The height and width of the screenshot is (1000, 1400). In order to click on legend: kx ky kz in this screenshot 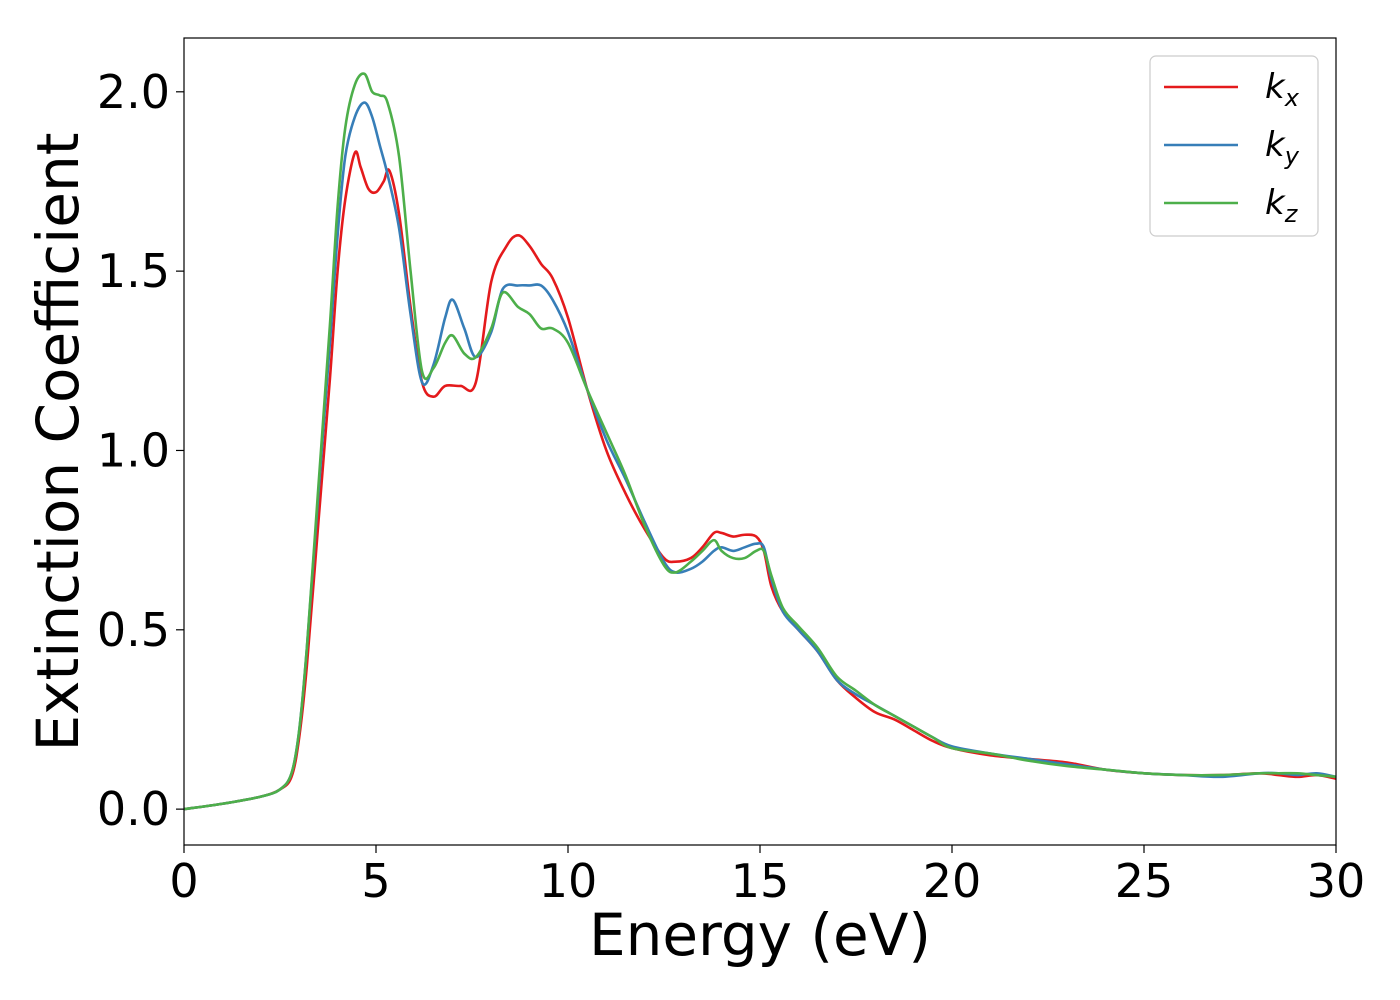, I will do `click(1234, 146)`.